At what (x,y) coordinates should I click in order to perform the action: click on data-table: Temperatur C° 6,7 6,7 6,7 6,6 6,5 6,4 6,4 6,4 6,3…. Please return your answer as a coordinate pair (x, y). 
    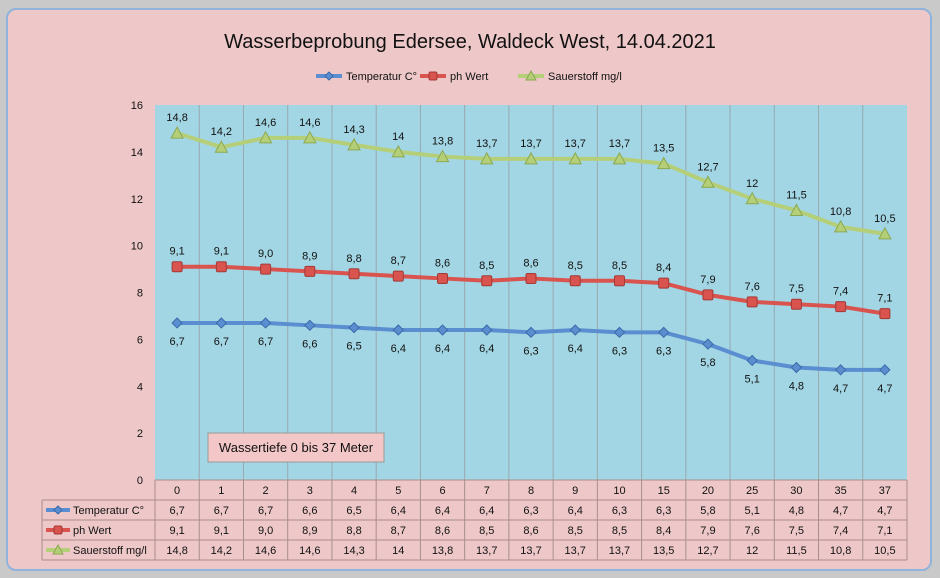
    Looking at the image, I should click on (474, 520).